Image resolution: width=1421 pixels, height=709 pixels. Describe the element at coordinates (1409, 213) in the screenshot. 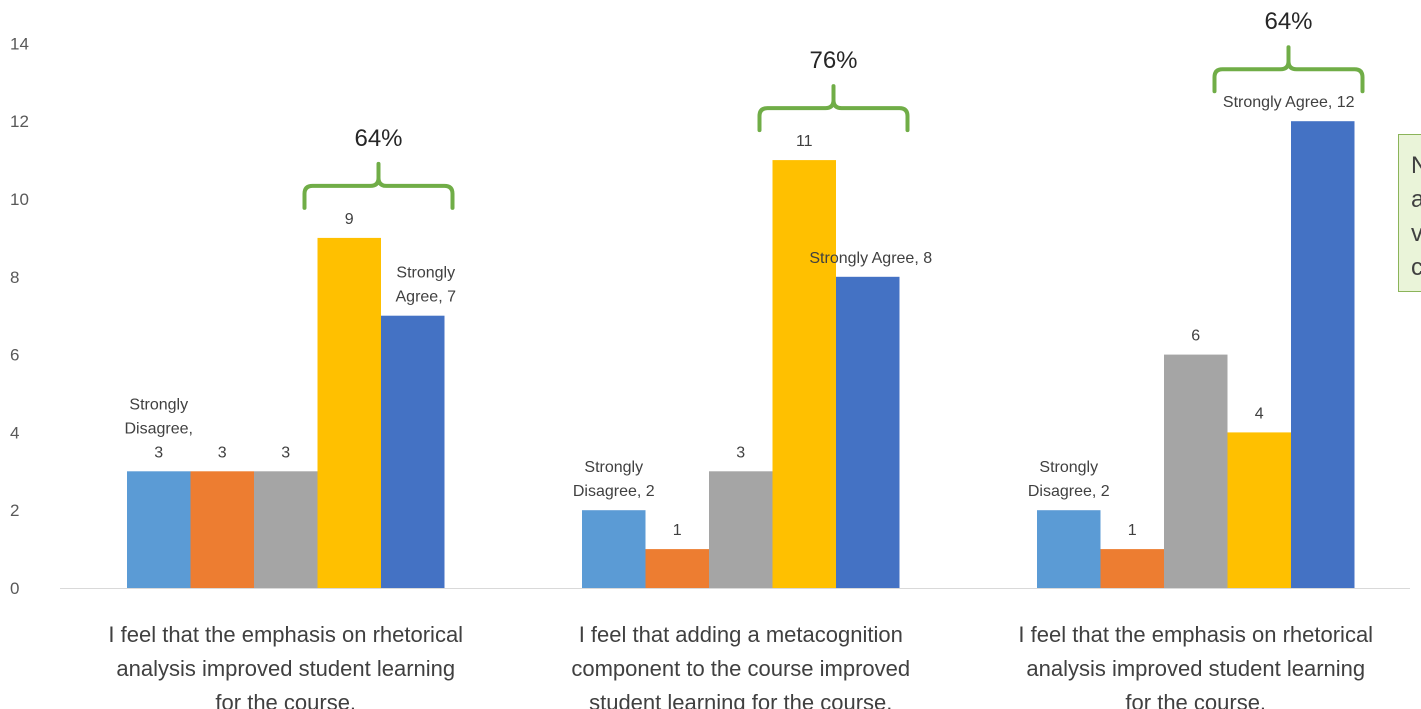

I see `callout-box: N a v c` at that location.